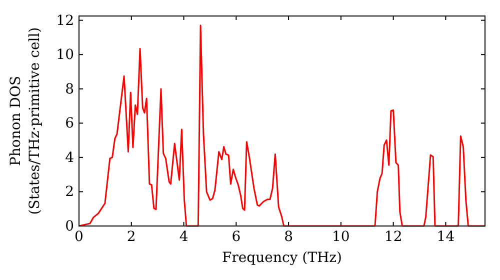  I want to click on y-tick-label: 8, so click(69, 89).